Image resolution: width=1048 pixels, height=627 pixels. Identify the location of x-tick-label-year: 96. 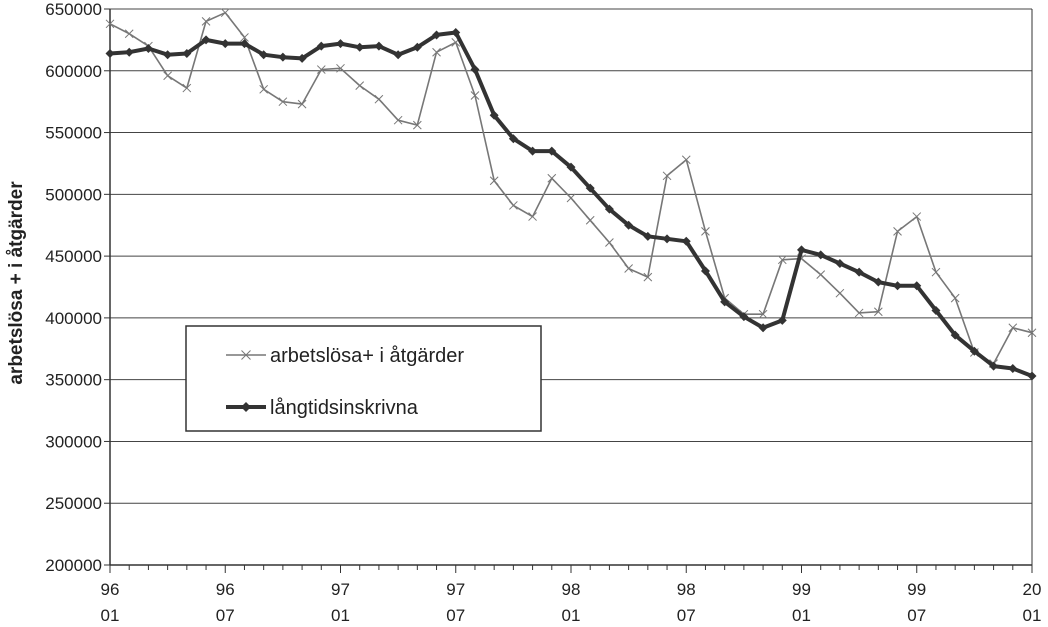
(110, 589).